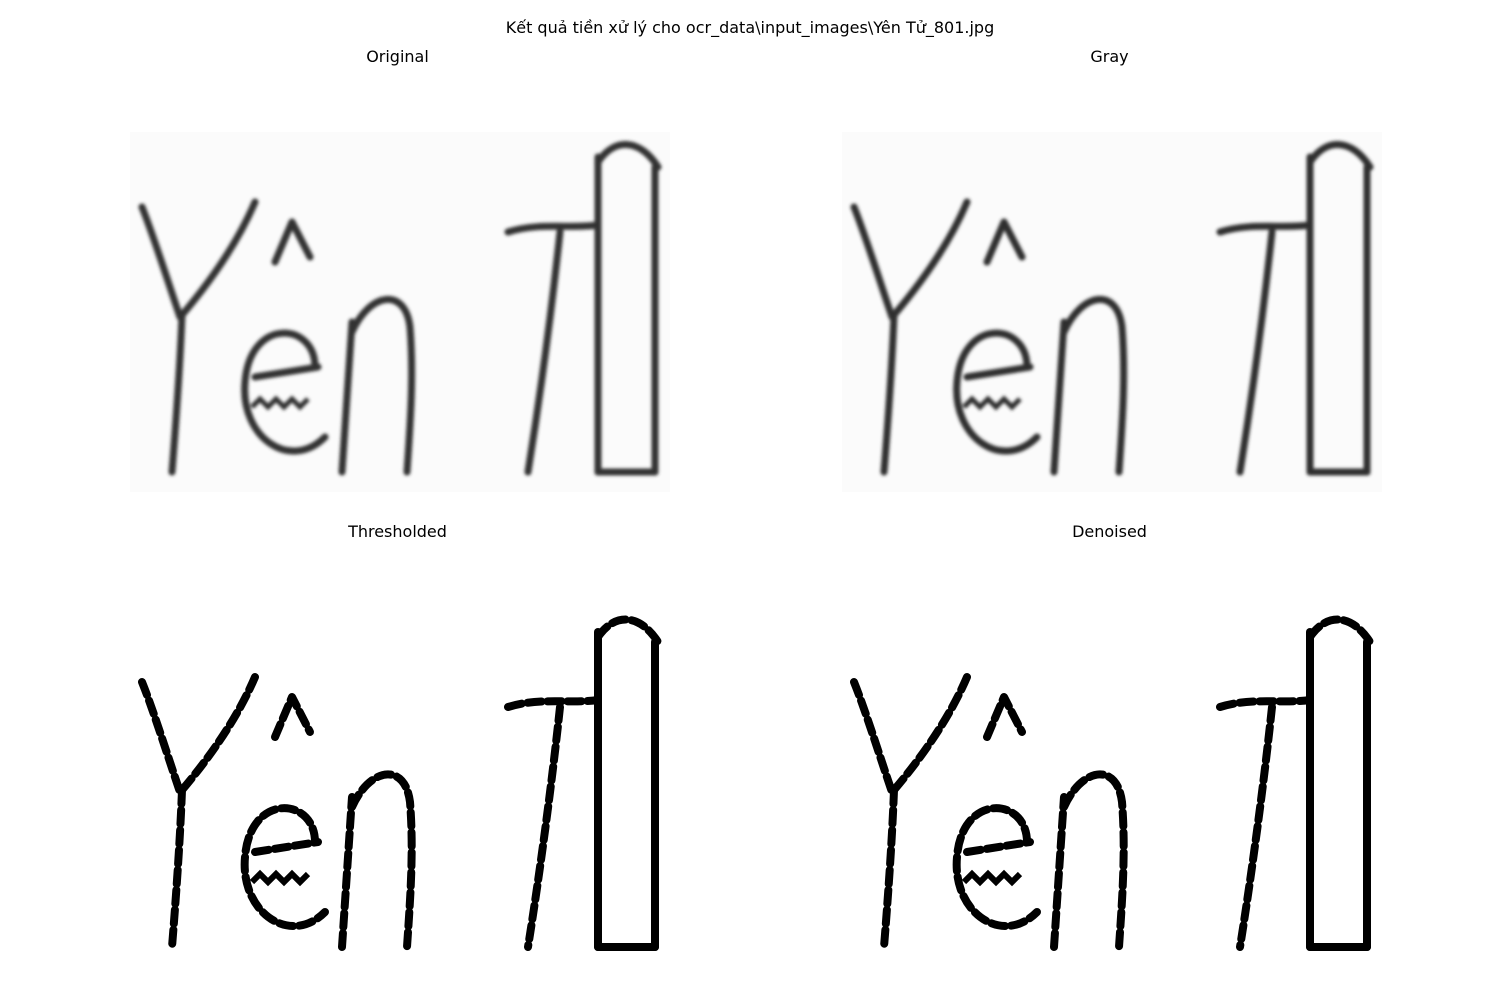 This screenshot has height=1000, width=1500. What do you see at coordinates (397, 531) in the screenshot?
I see `panel-title-thresholded: Thresholded` at bounding box center [397, 531].